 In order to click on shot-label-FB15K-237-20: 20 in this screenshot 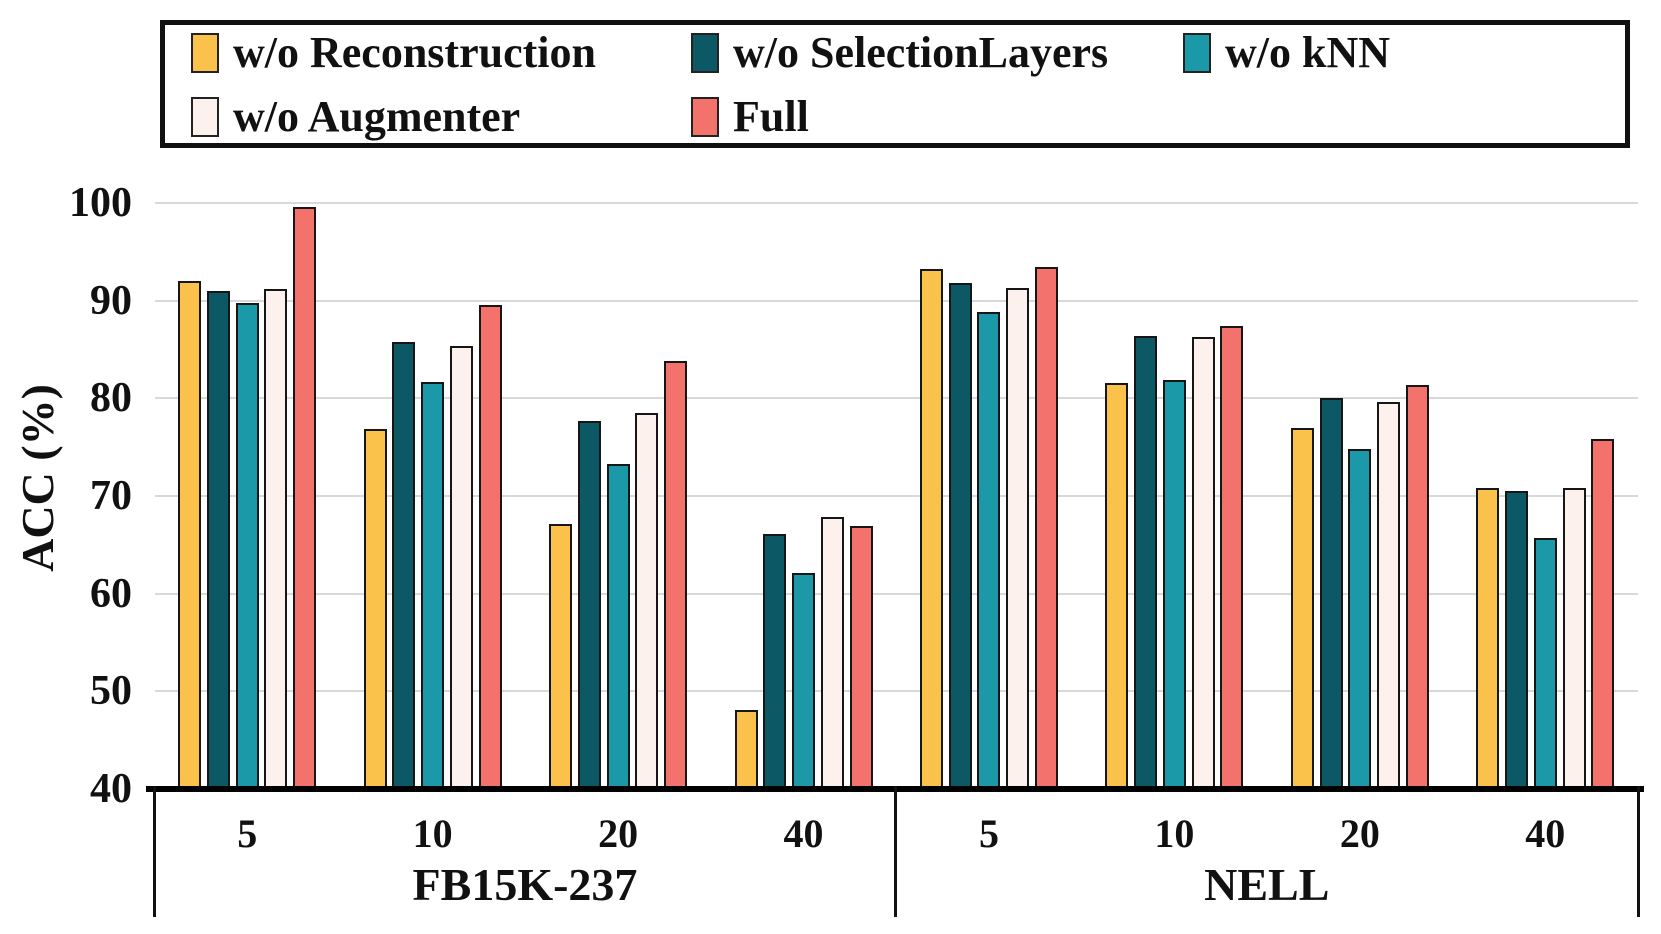, I will do `click(618, 833)`.